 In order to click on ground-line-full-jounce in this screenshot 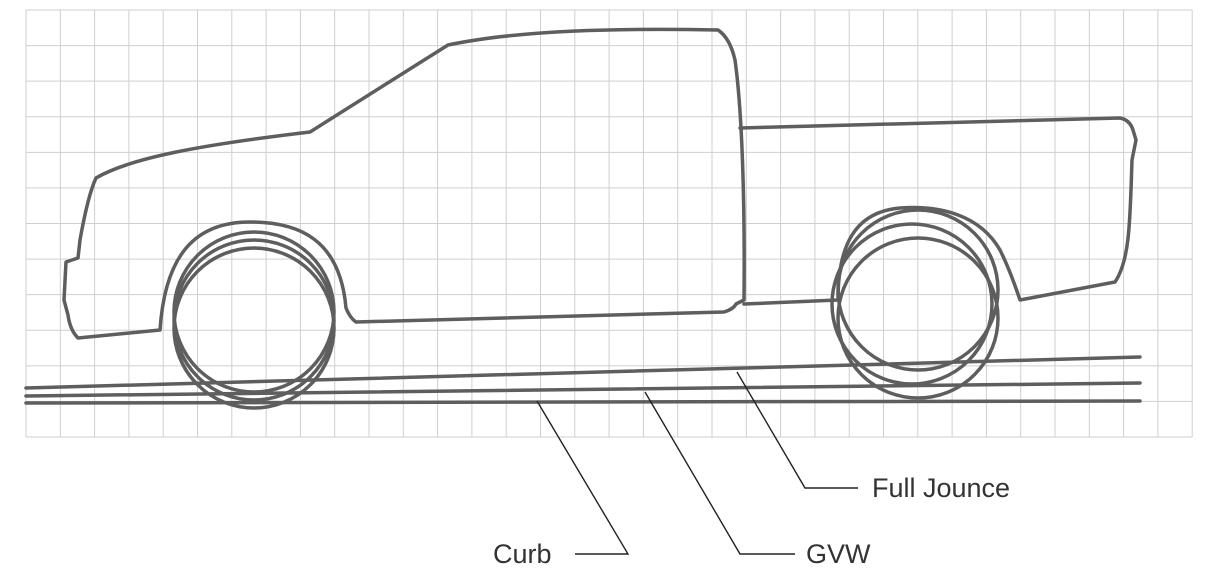, I will do `click(583, 372)`.